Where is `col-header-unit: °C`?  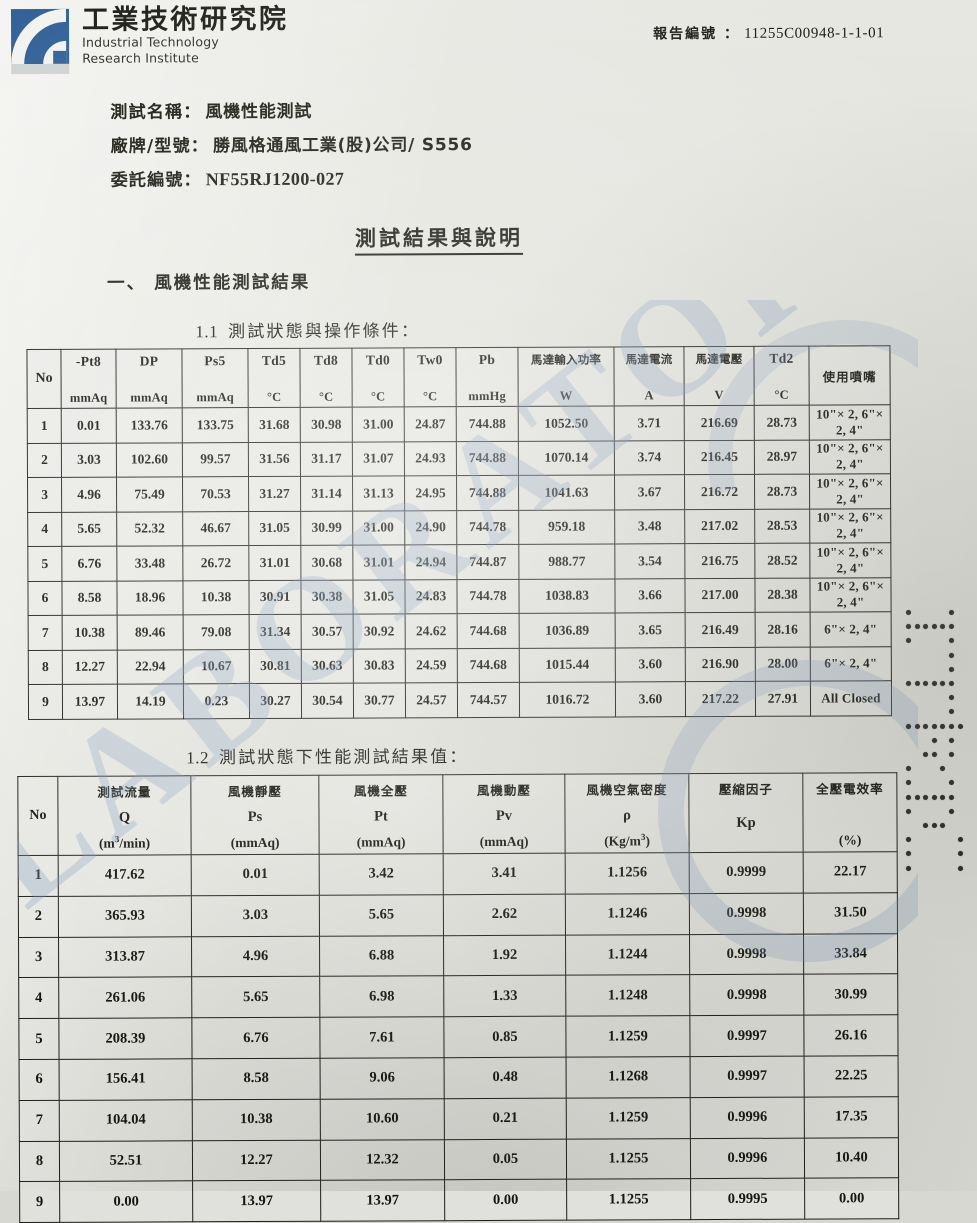 col-header-unit: °C is located at coordinates (326, 396).